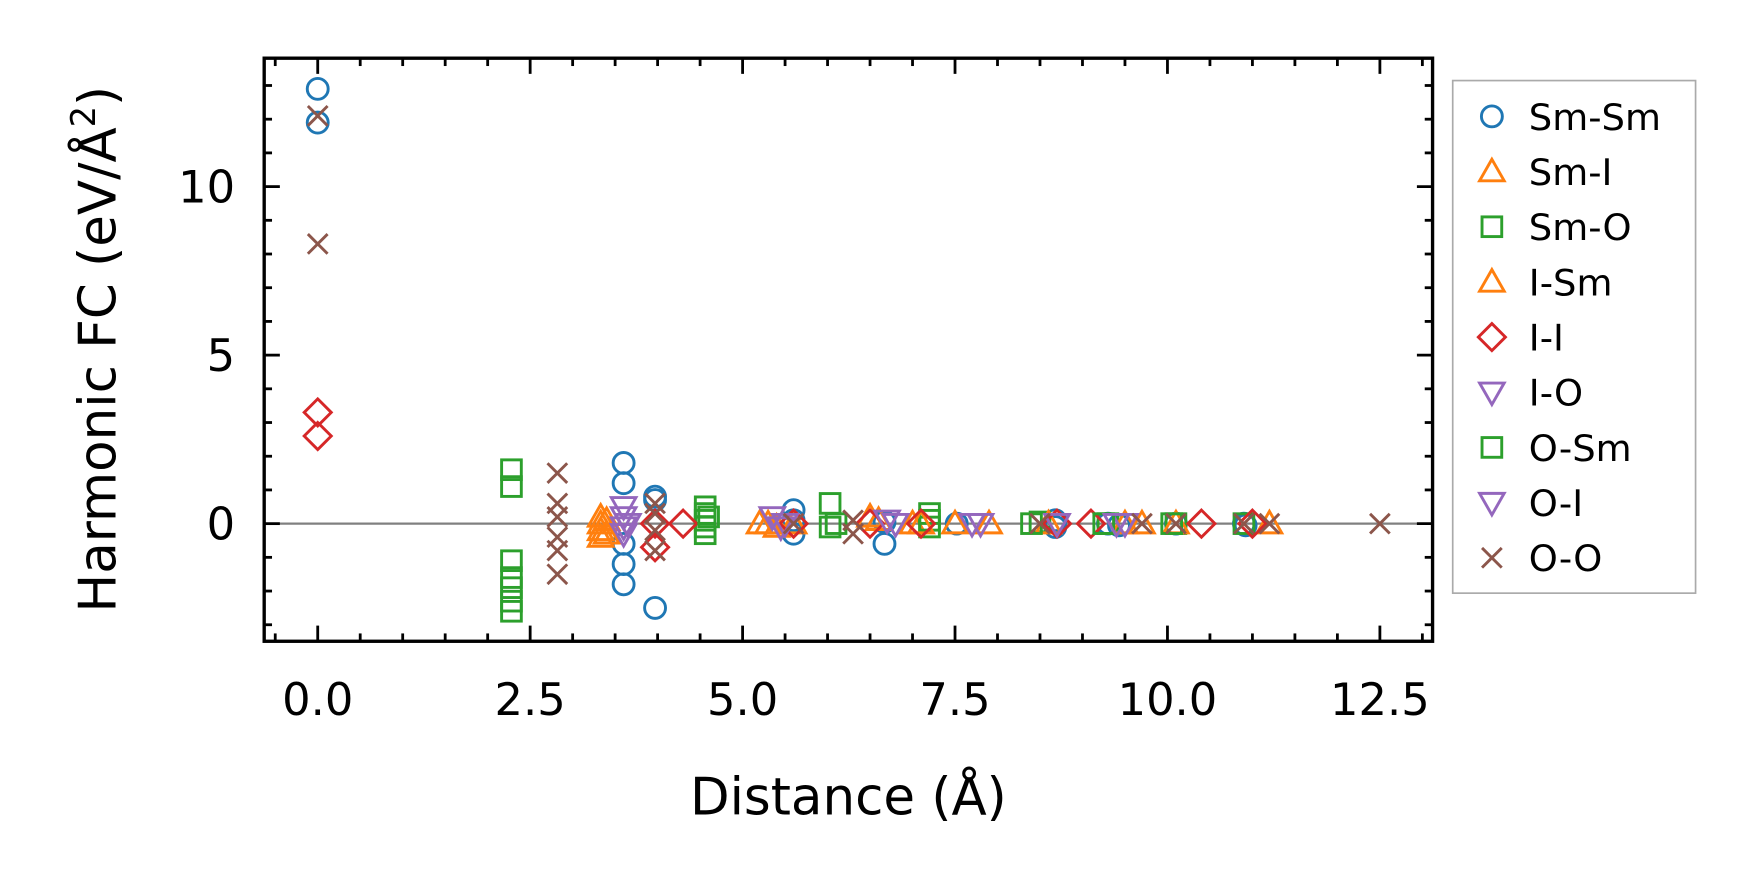 The height and width of the screenshot is (883, 1746). I want to click on legend-item-sm-sm: Sm-Sm, so click(1570, 117).